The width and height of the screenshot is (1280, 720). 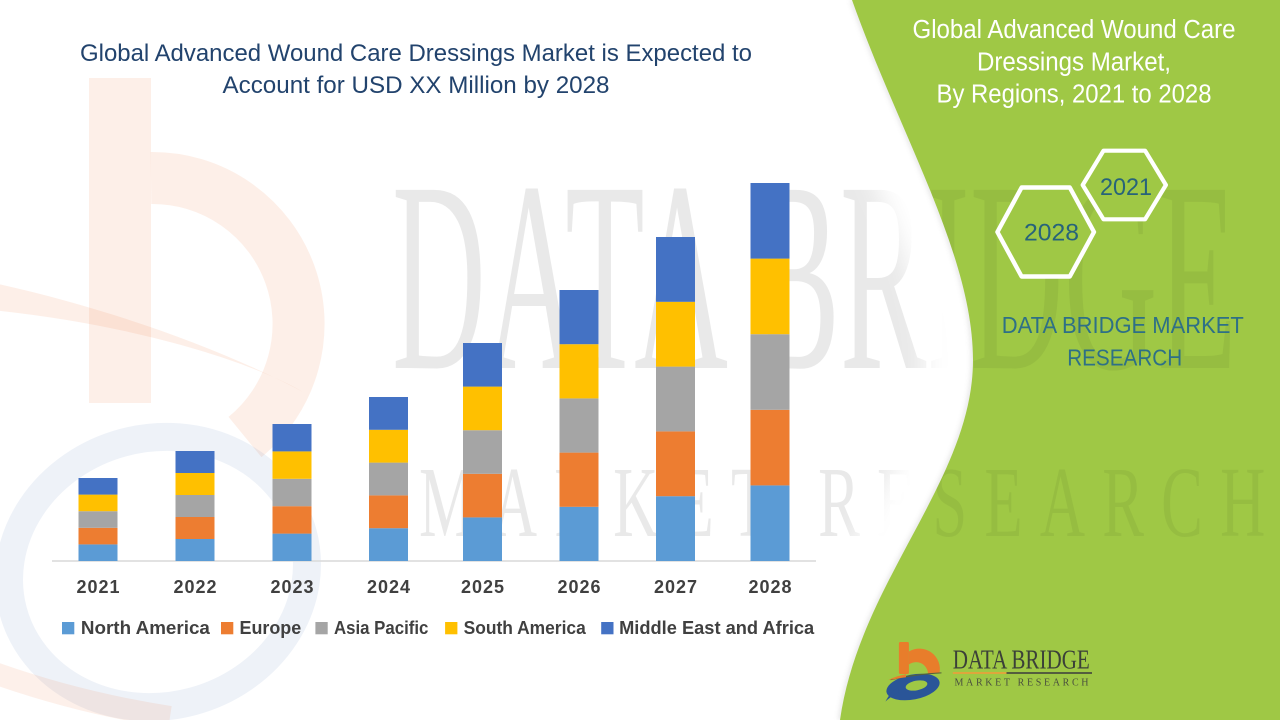 What do you see at coordinates (146, 628) in the screenshot?
I see `svg-text: North America` at bounding box center [146, 628].